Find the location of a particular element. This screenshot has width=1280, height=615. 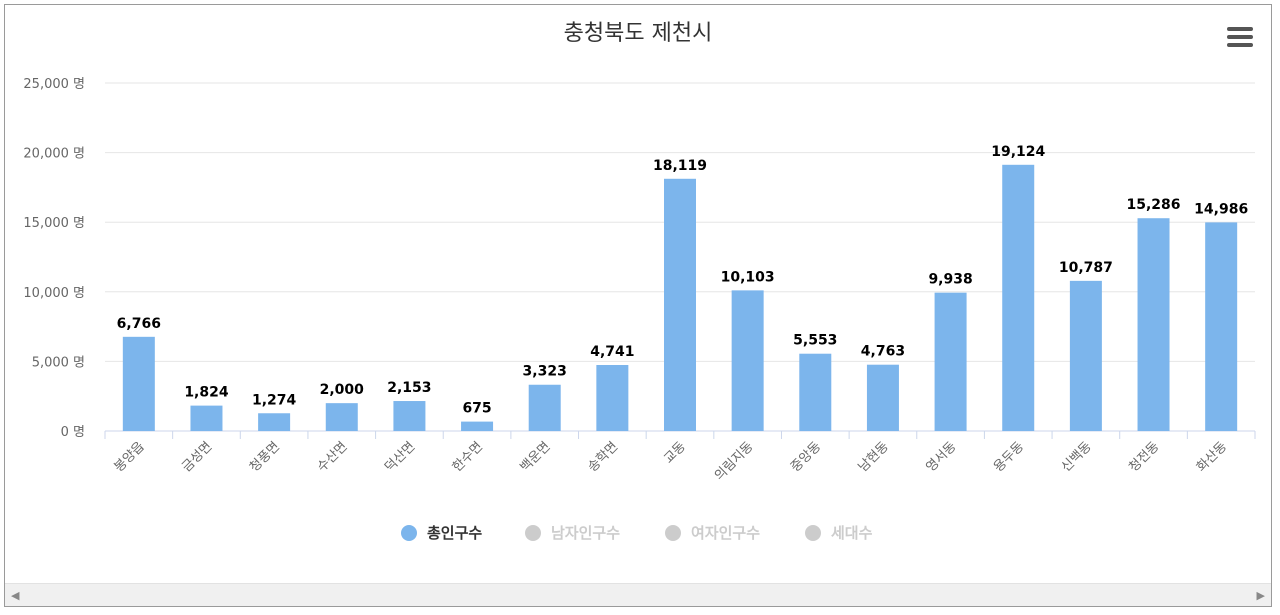

x-tick-label: 봉양읍 is located at coordinates (130, 457).